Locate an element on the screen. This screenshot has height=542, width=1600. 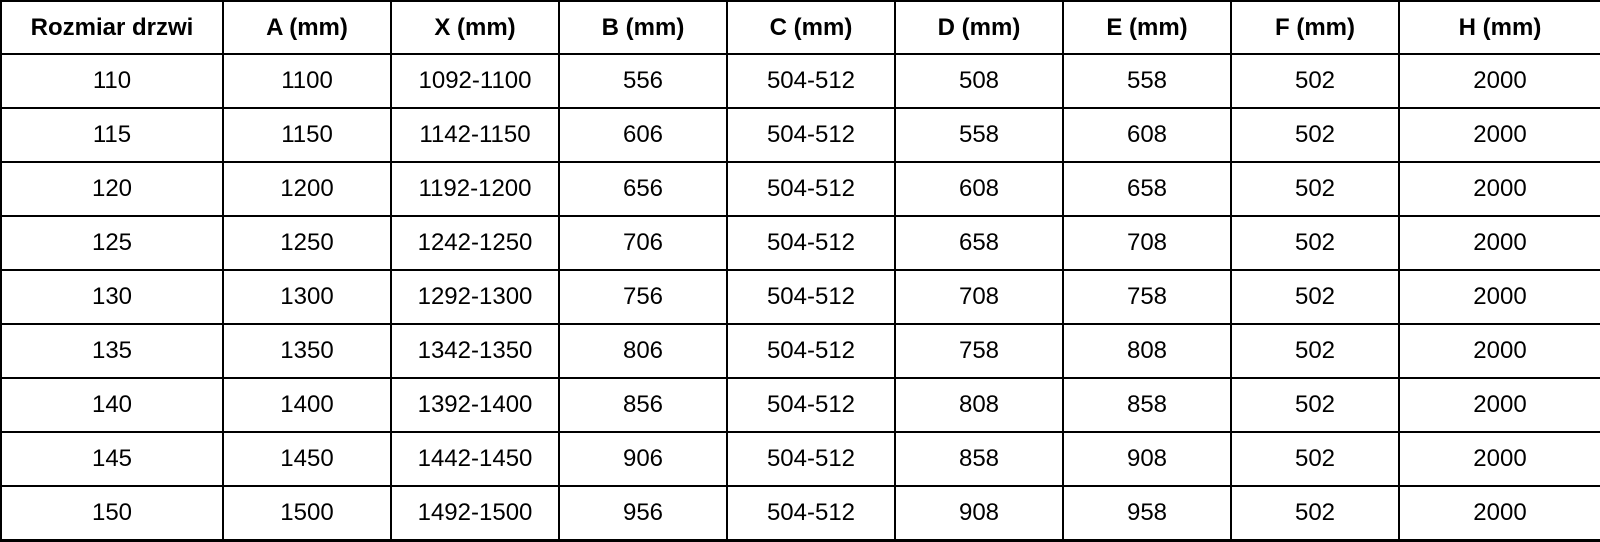
table-cell: 130 is located at coordinates (112, 297).